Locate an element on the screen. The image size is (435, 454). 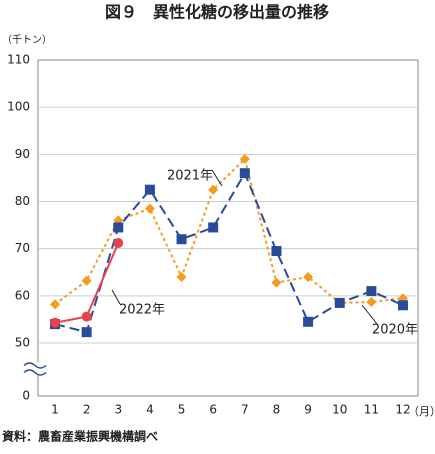
y-tick-label: 0 is located at coordinates (26, 396).